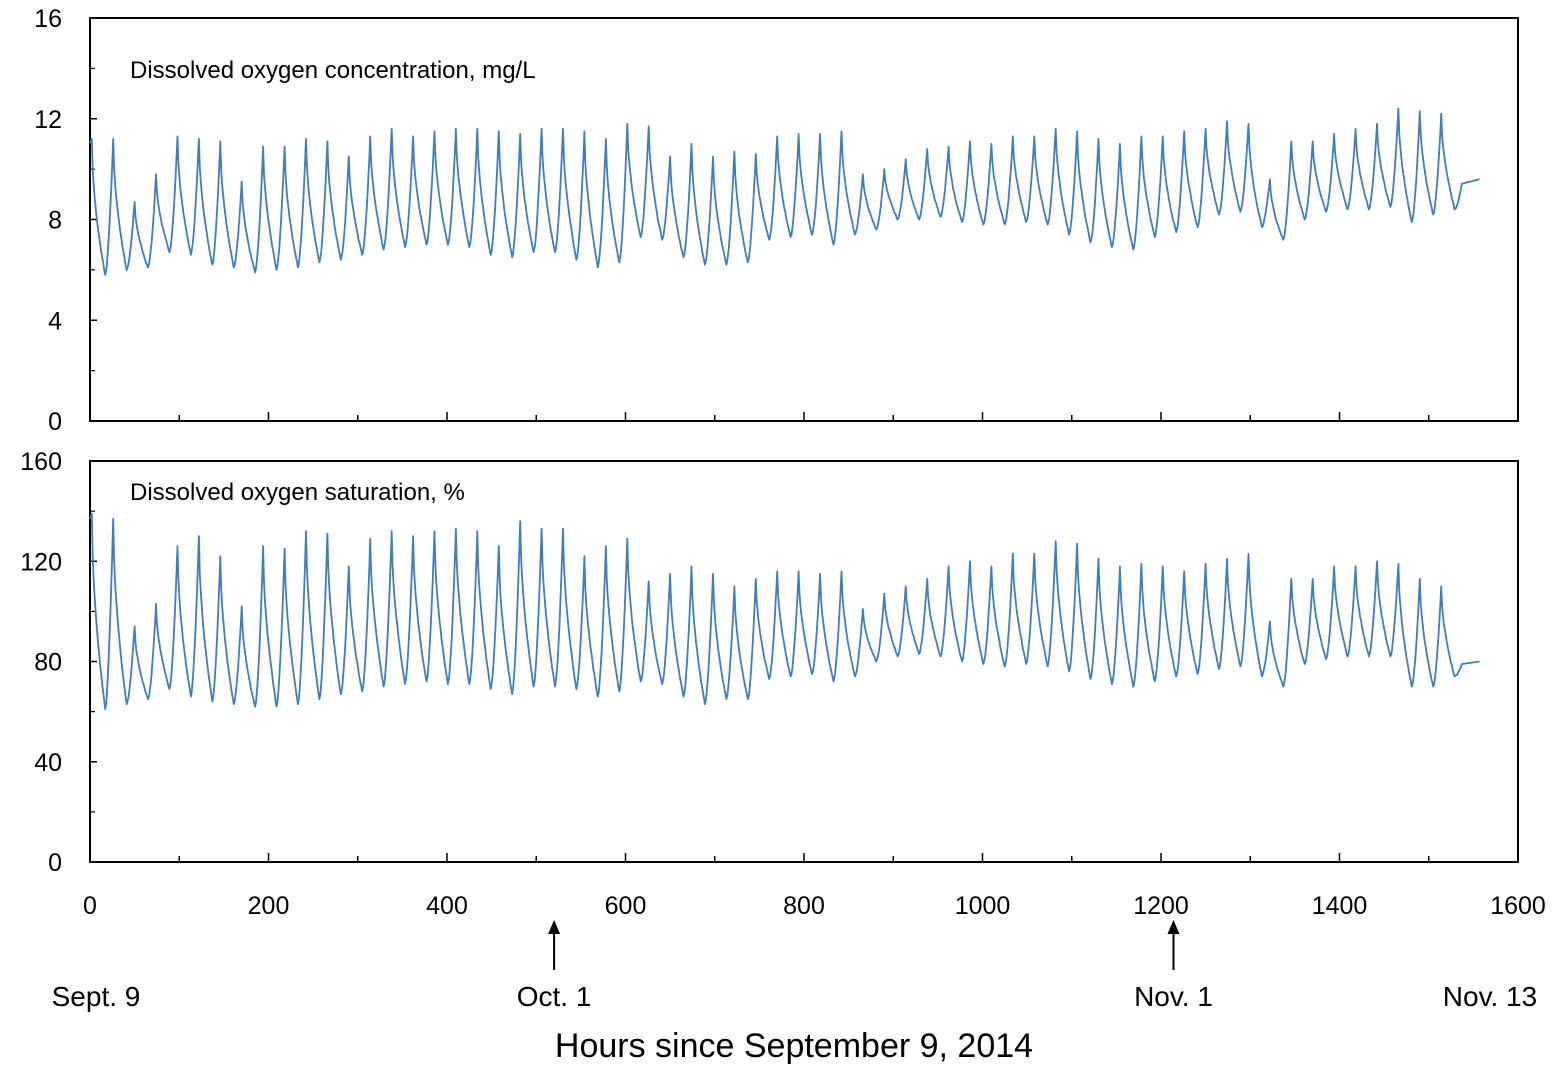  What do you see at coordinates (804, 906) in the screenshot?
I see `x-tick-label: 800` at bounding box center [804, 906].